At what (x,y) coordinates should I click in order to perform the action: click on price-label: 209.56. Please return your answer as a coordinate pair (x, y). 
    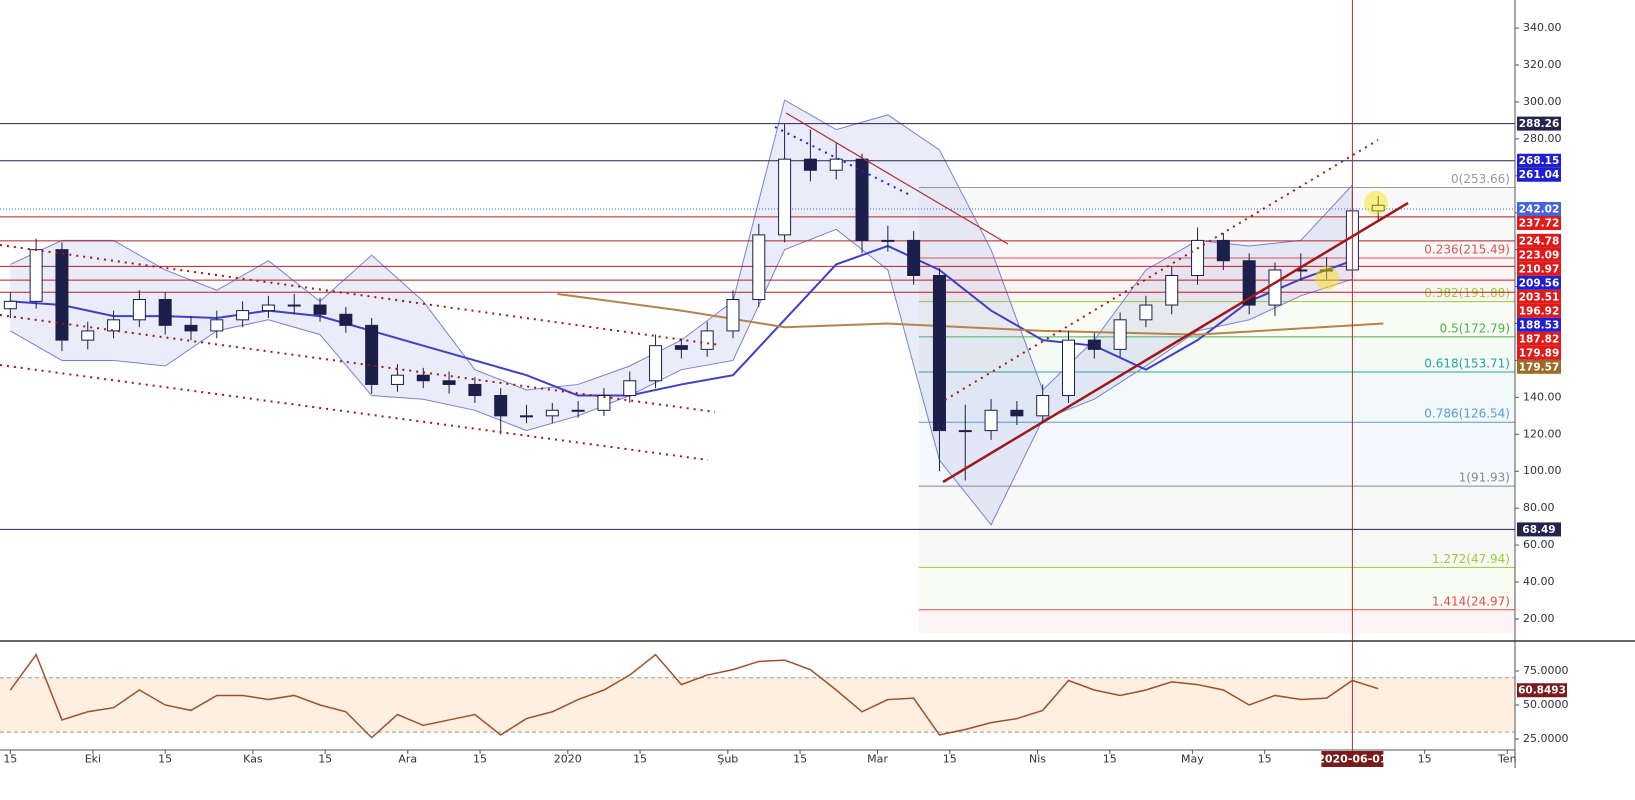
    Looking at the image, I should click on (1539, 283).